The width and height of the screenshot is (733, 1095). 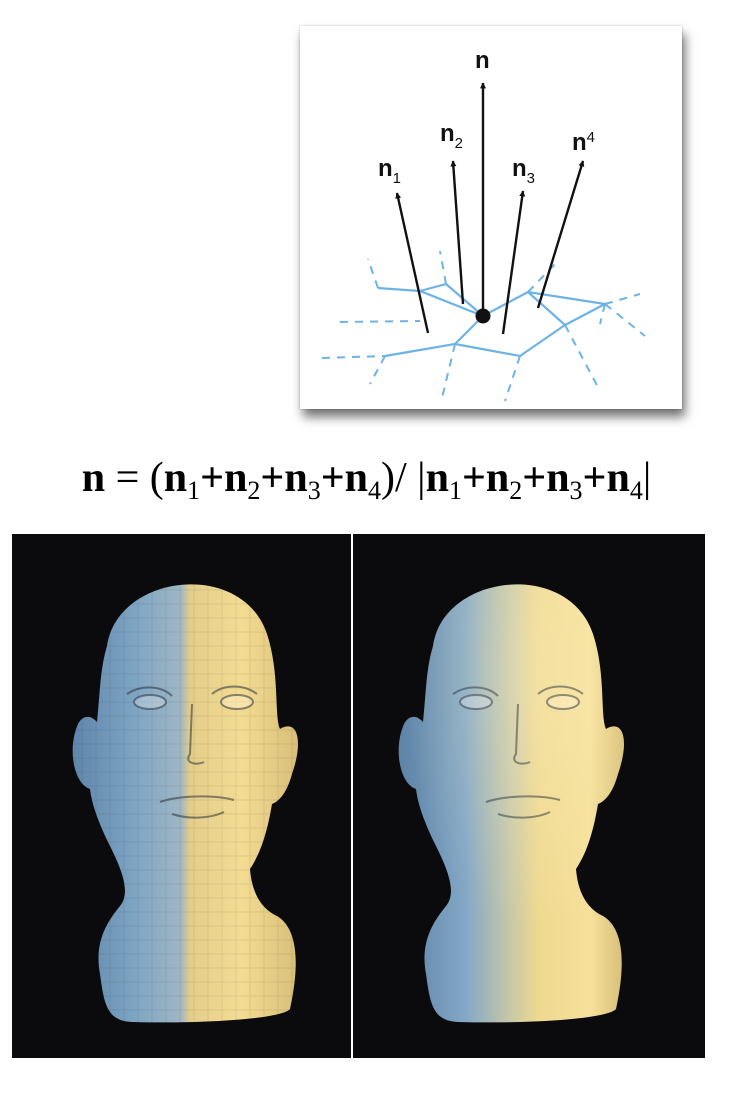 I want to click on label-n4: n4, so click(x=583, y=142).